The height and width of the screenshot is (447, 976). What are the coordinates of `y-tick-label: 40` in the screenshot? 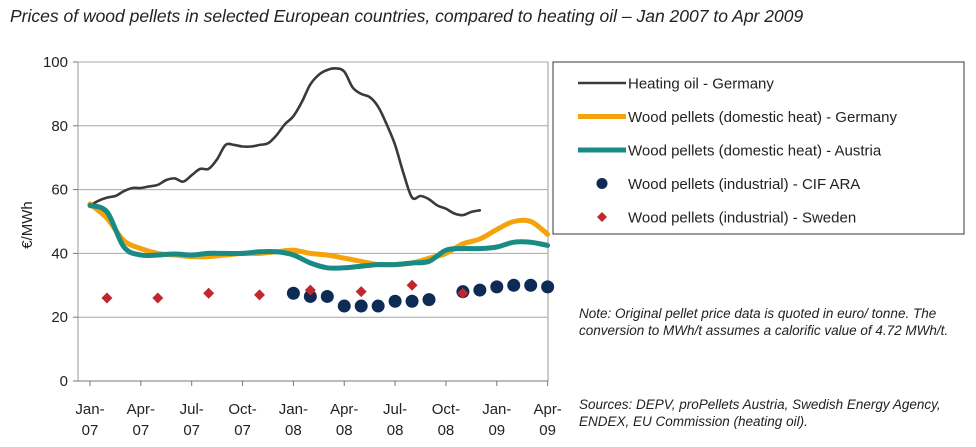 It's located at (59, 253).